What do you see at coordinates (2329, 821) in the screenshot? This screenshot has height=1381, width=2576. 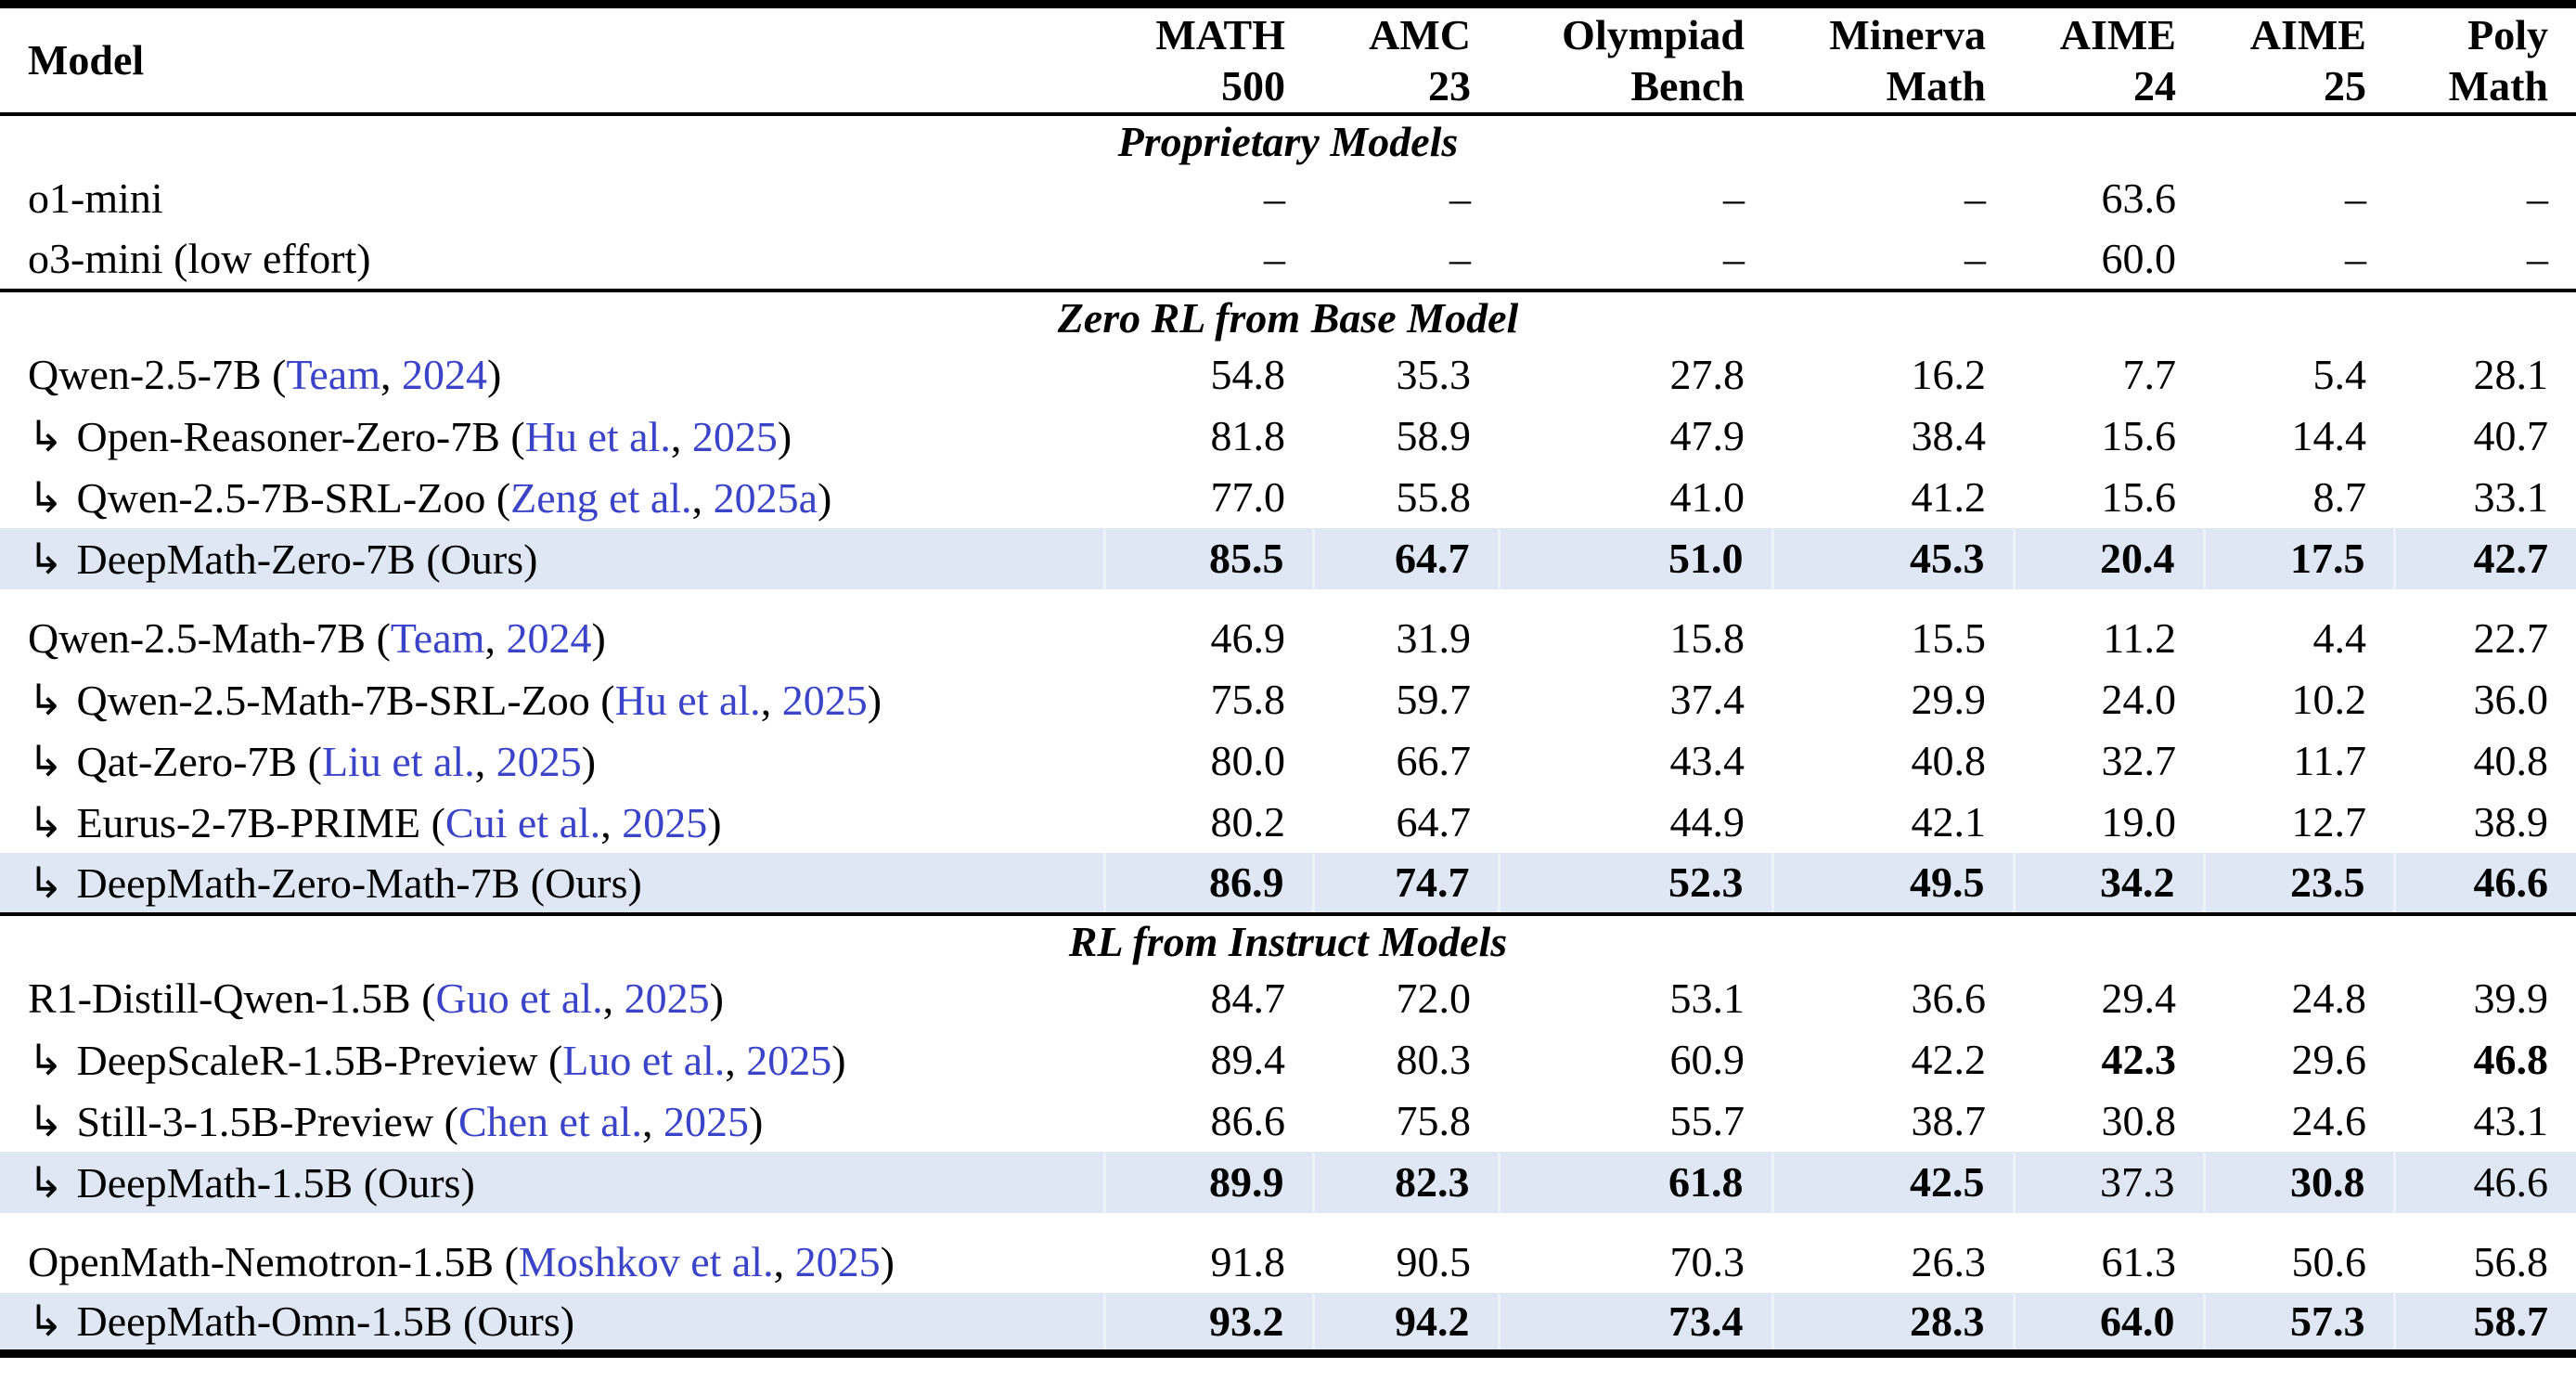 I see `score-cell: 12.7` at bounding box center [2329, 821].